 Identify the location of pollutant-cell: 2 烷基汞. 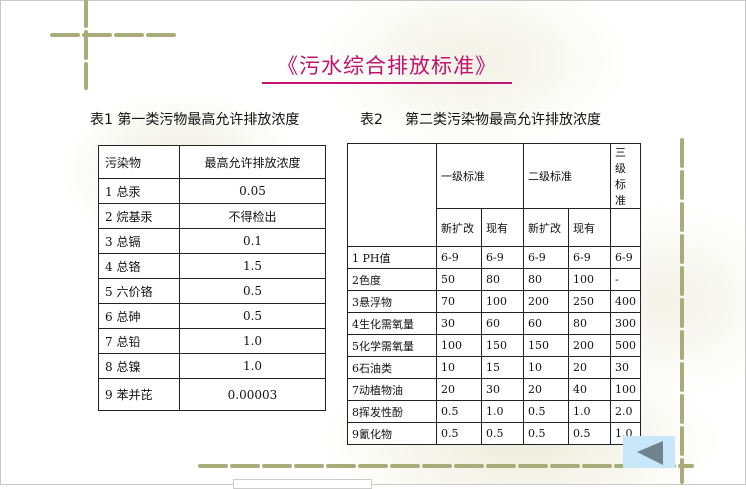
(139, 216).